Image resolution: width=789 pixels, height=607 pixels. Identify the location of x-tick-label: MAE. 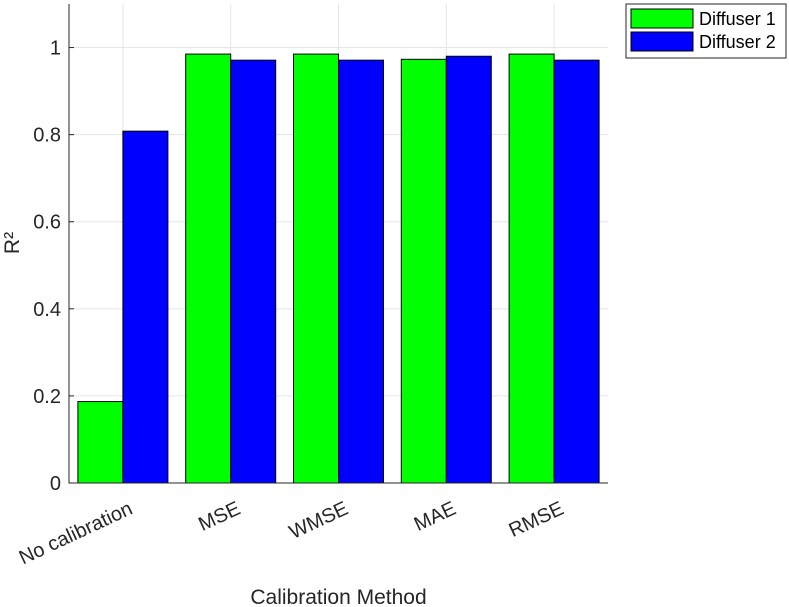
(435, 517).